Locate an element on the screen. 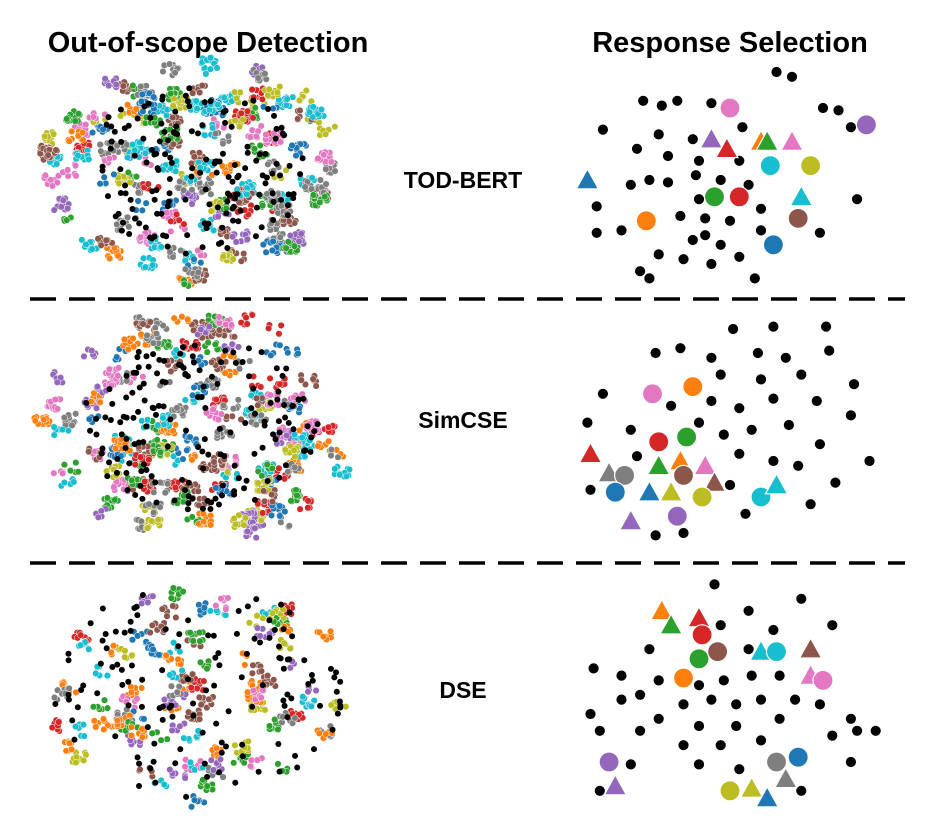 The height and width of the screenshot is (835, 931). cyan-triangle-point is located at coordinates (776, 483).